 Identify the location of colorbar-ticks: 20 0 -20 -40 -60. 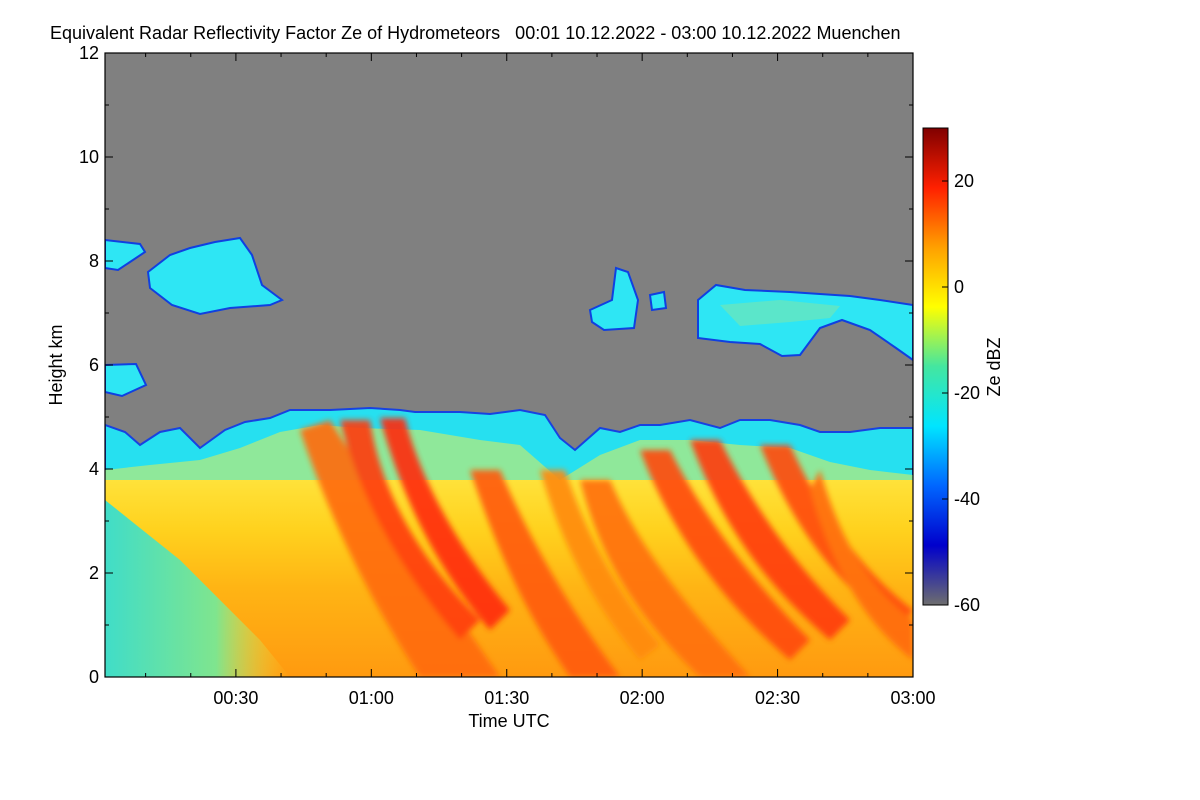
(961, 393).